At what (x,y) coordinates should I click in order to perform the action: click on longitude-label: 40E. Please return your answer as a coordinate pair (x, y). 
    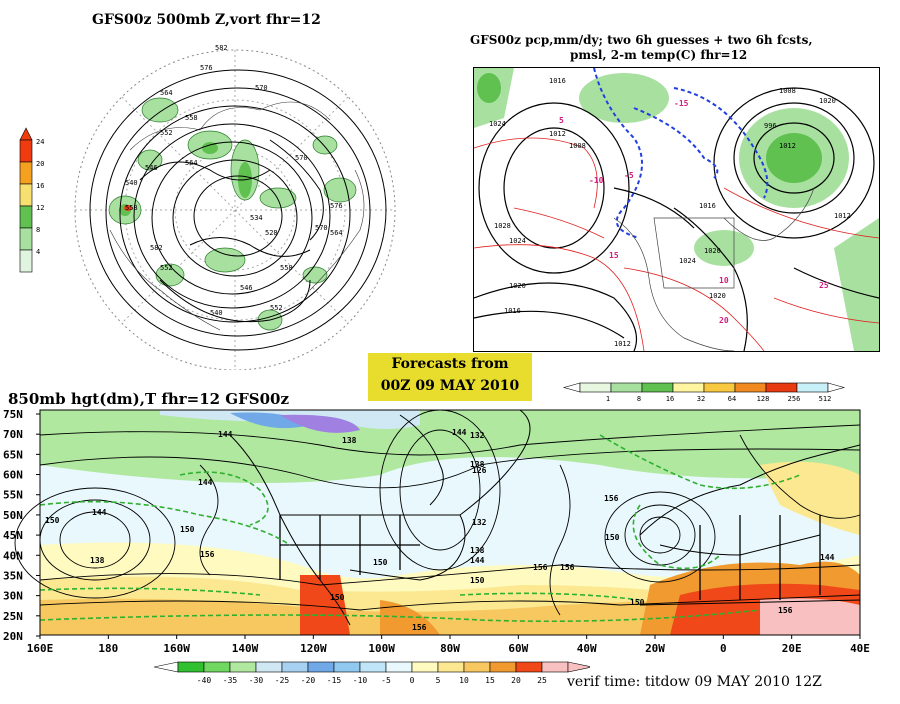
    Looking at the image, I should click on (860, 648).